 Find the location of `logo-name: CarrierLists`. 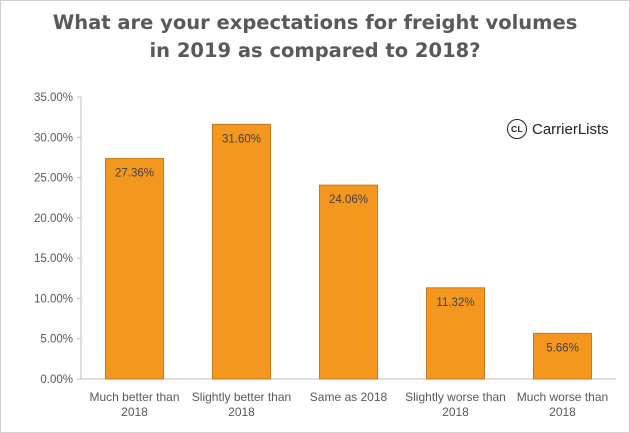

logo-name: CarrierLists is located at coordinates (570, 129).